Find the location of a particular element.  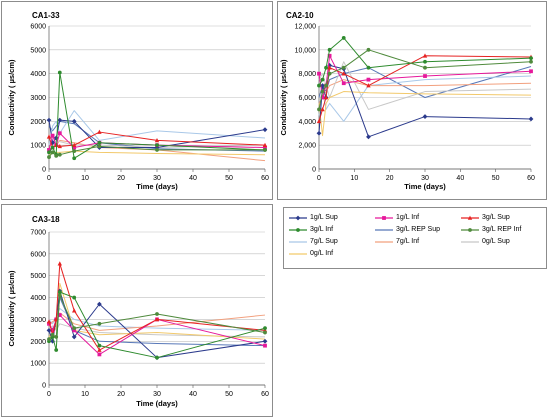

y-tick-label: 7000 is located at coordinates (38, 233).